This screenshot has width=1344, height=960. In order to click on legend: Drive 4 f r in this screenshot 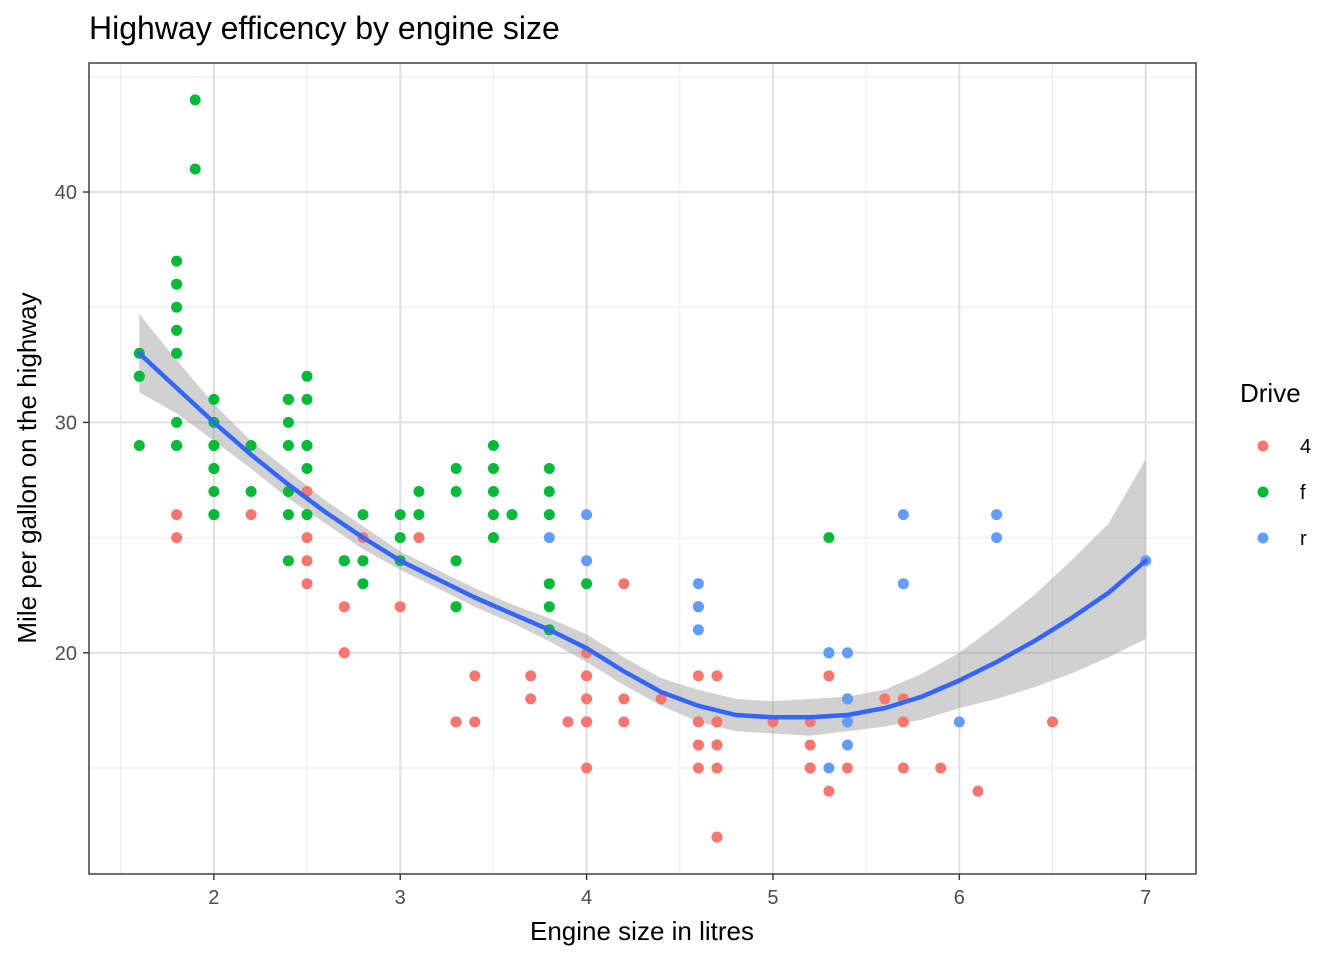, I will do `click(1275, 464)`.